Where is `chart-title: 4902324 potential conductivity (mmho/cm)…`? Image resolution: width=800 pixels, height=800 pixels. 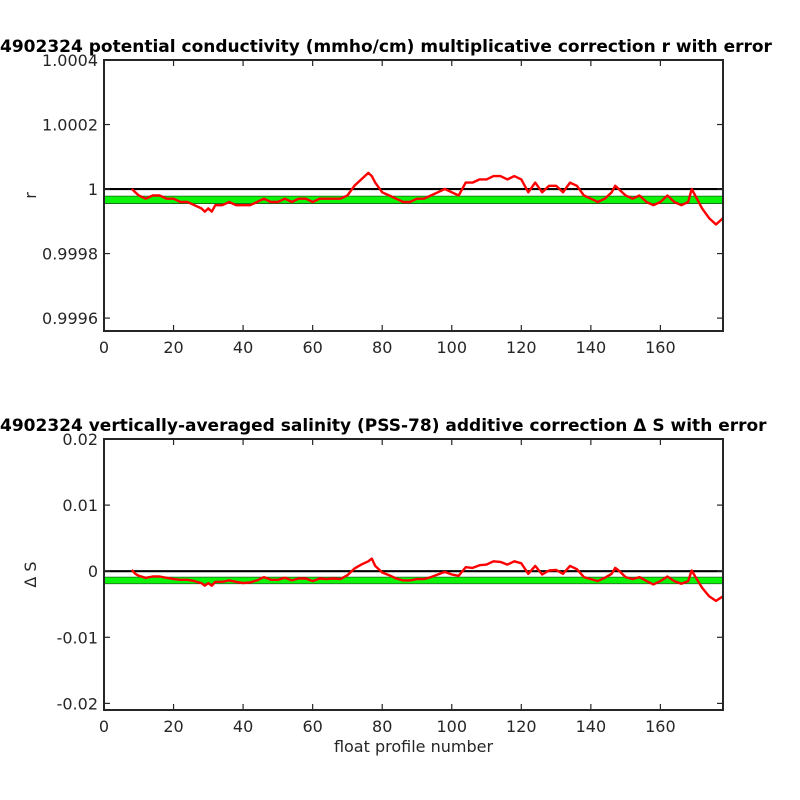
chart-title: 4902324 potential conductivity (mmho/cm)… is located at coordinates (386, 47).